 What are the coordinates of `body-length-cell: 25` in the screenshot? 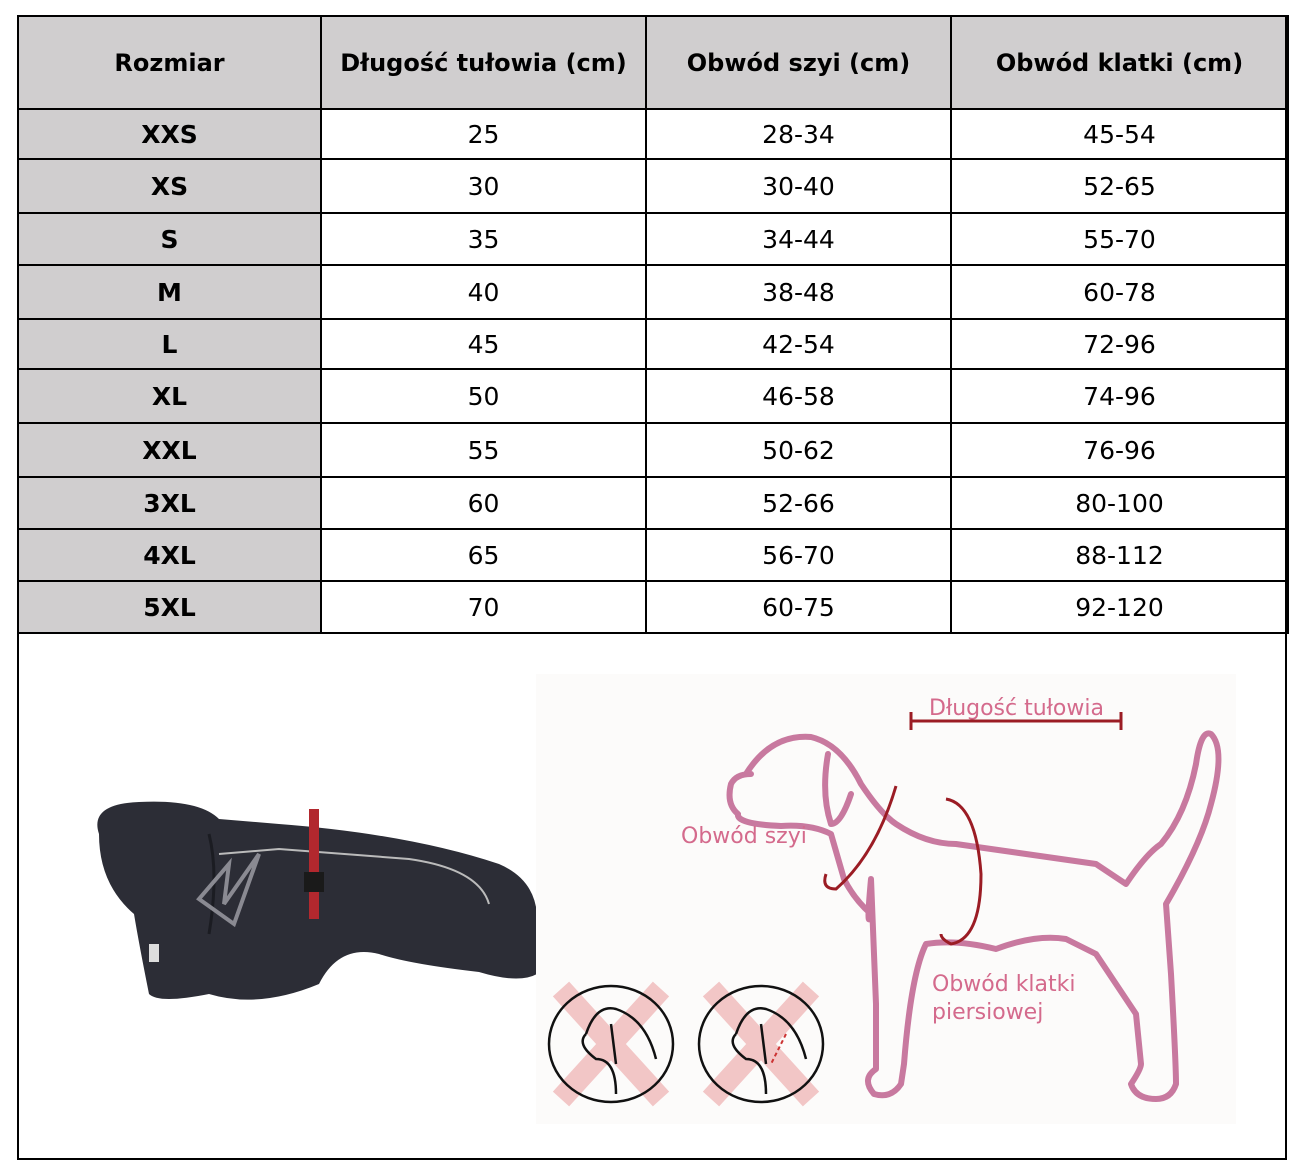 It's located at (483, 134).